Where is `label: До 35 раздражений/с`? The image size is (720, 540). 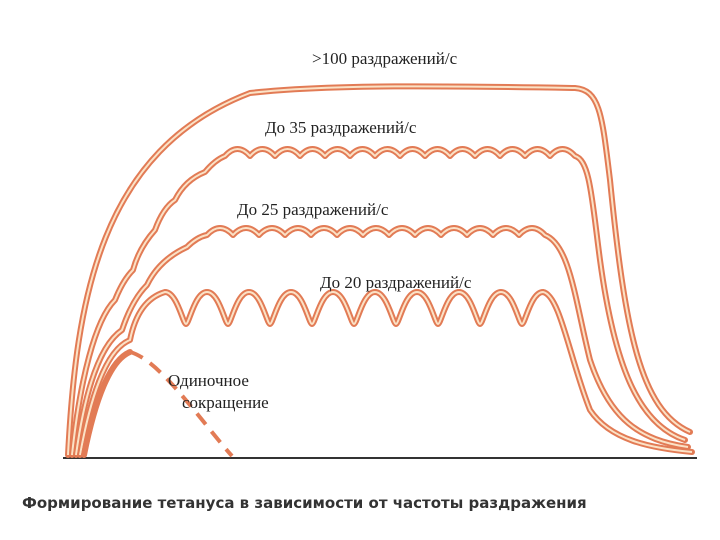
label: До 35 раздражений/с is located at coordinates (341, 127).